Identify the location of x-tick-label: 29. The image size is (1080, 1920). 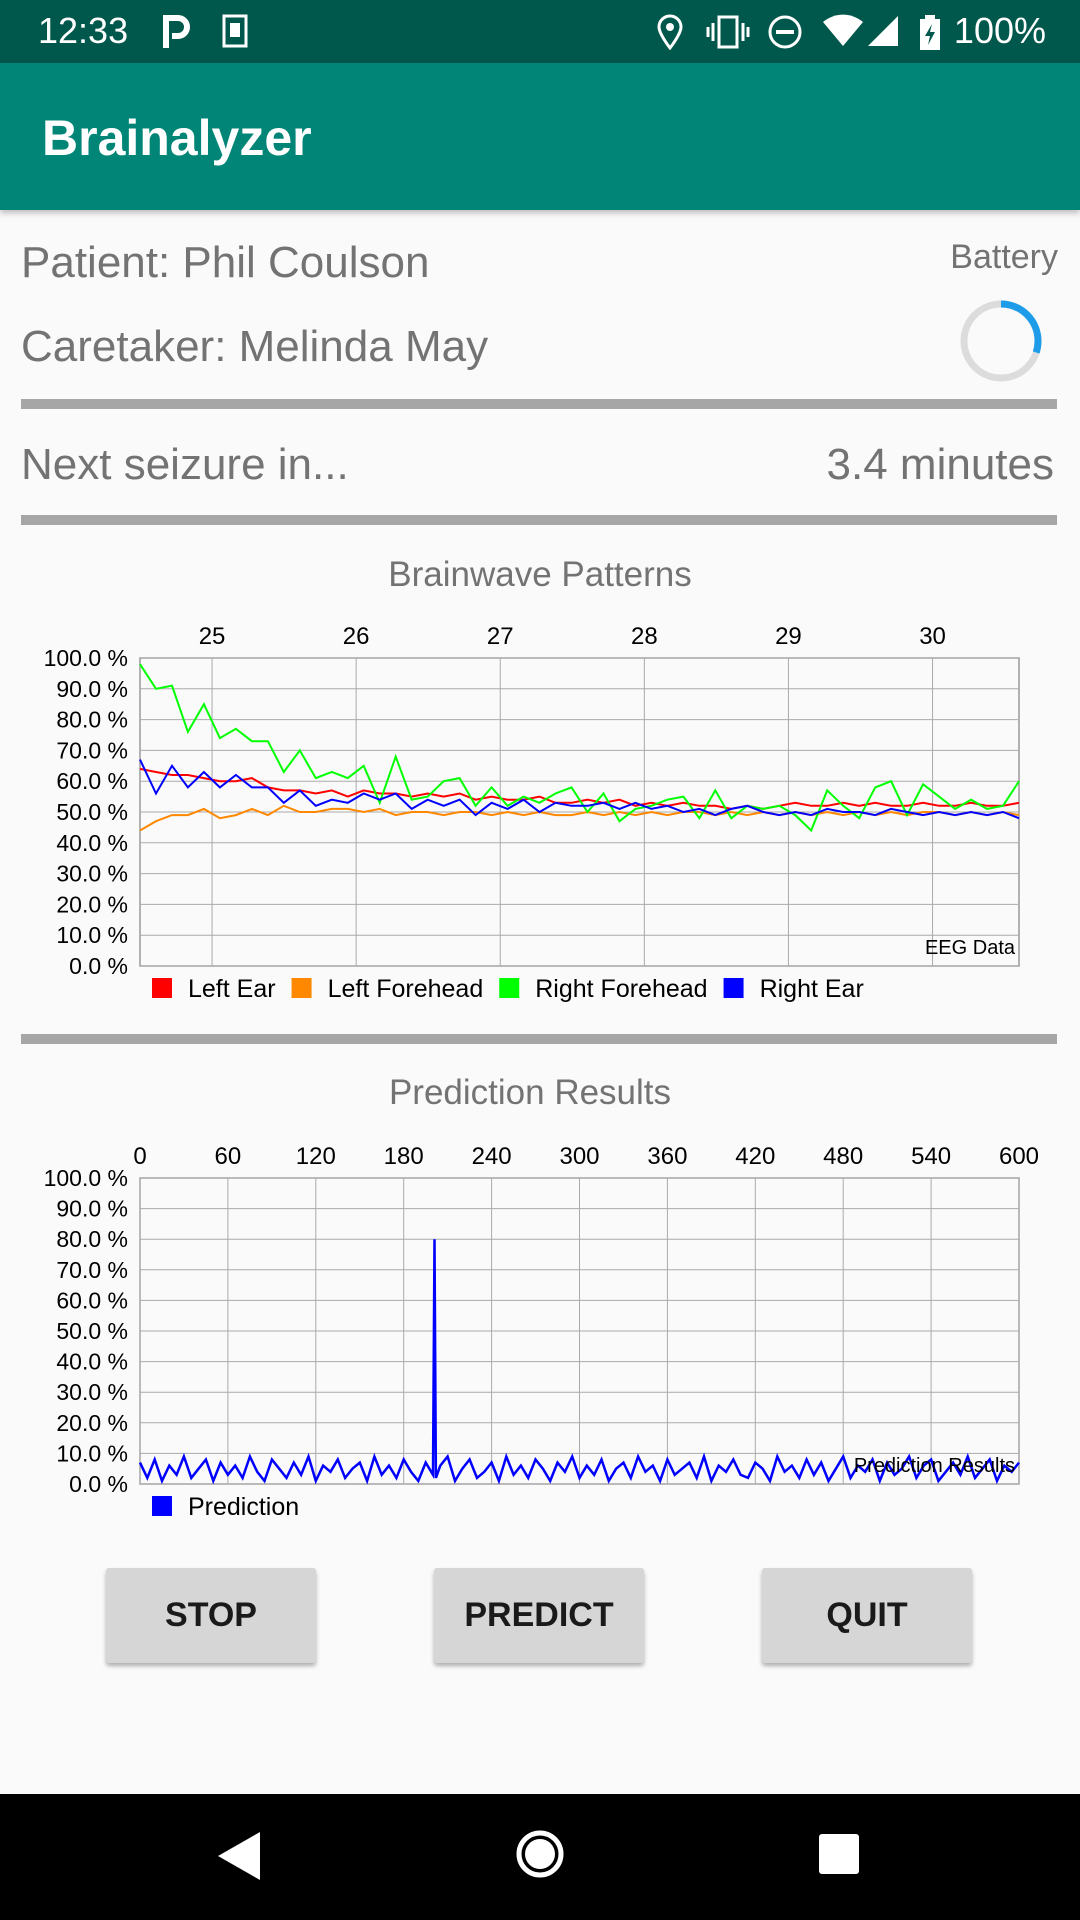
(788, 636).